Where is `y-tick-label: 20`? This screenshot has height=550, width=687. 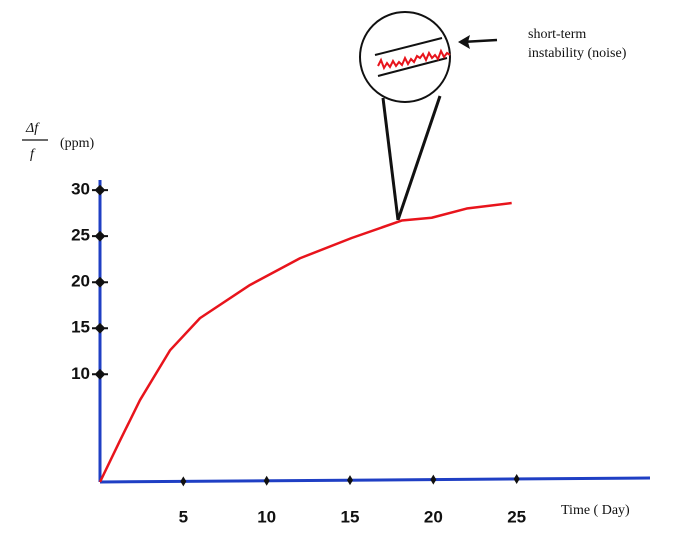 y-tick-label: 20 is located at coordinates (80, 281).